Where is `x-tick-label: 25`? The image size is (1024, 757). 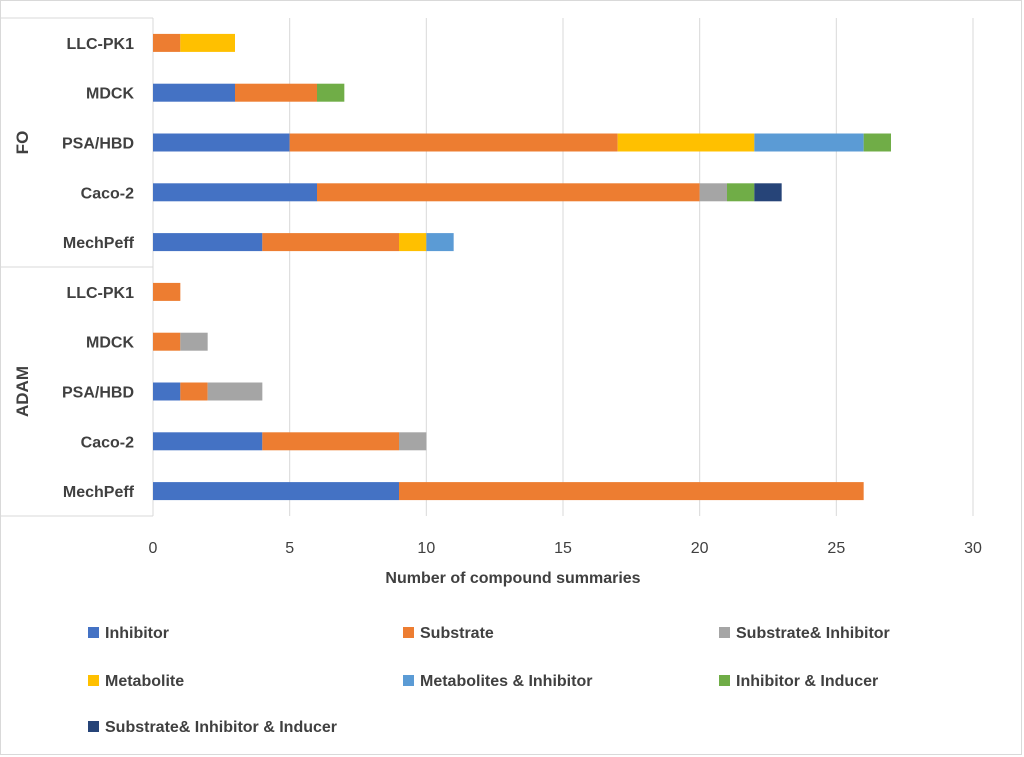 x-tick-label: 25 is located at coordinates (836, 548).